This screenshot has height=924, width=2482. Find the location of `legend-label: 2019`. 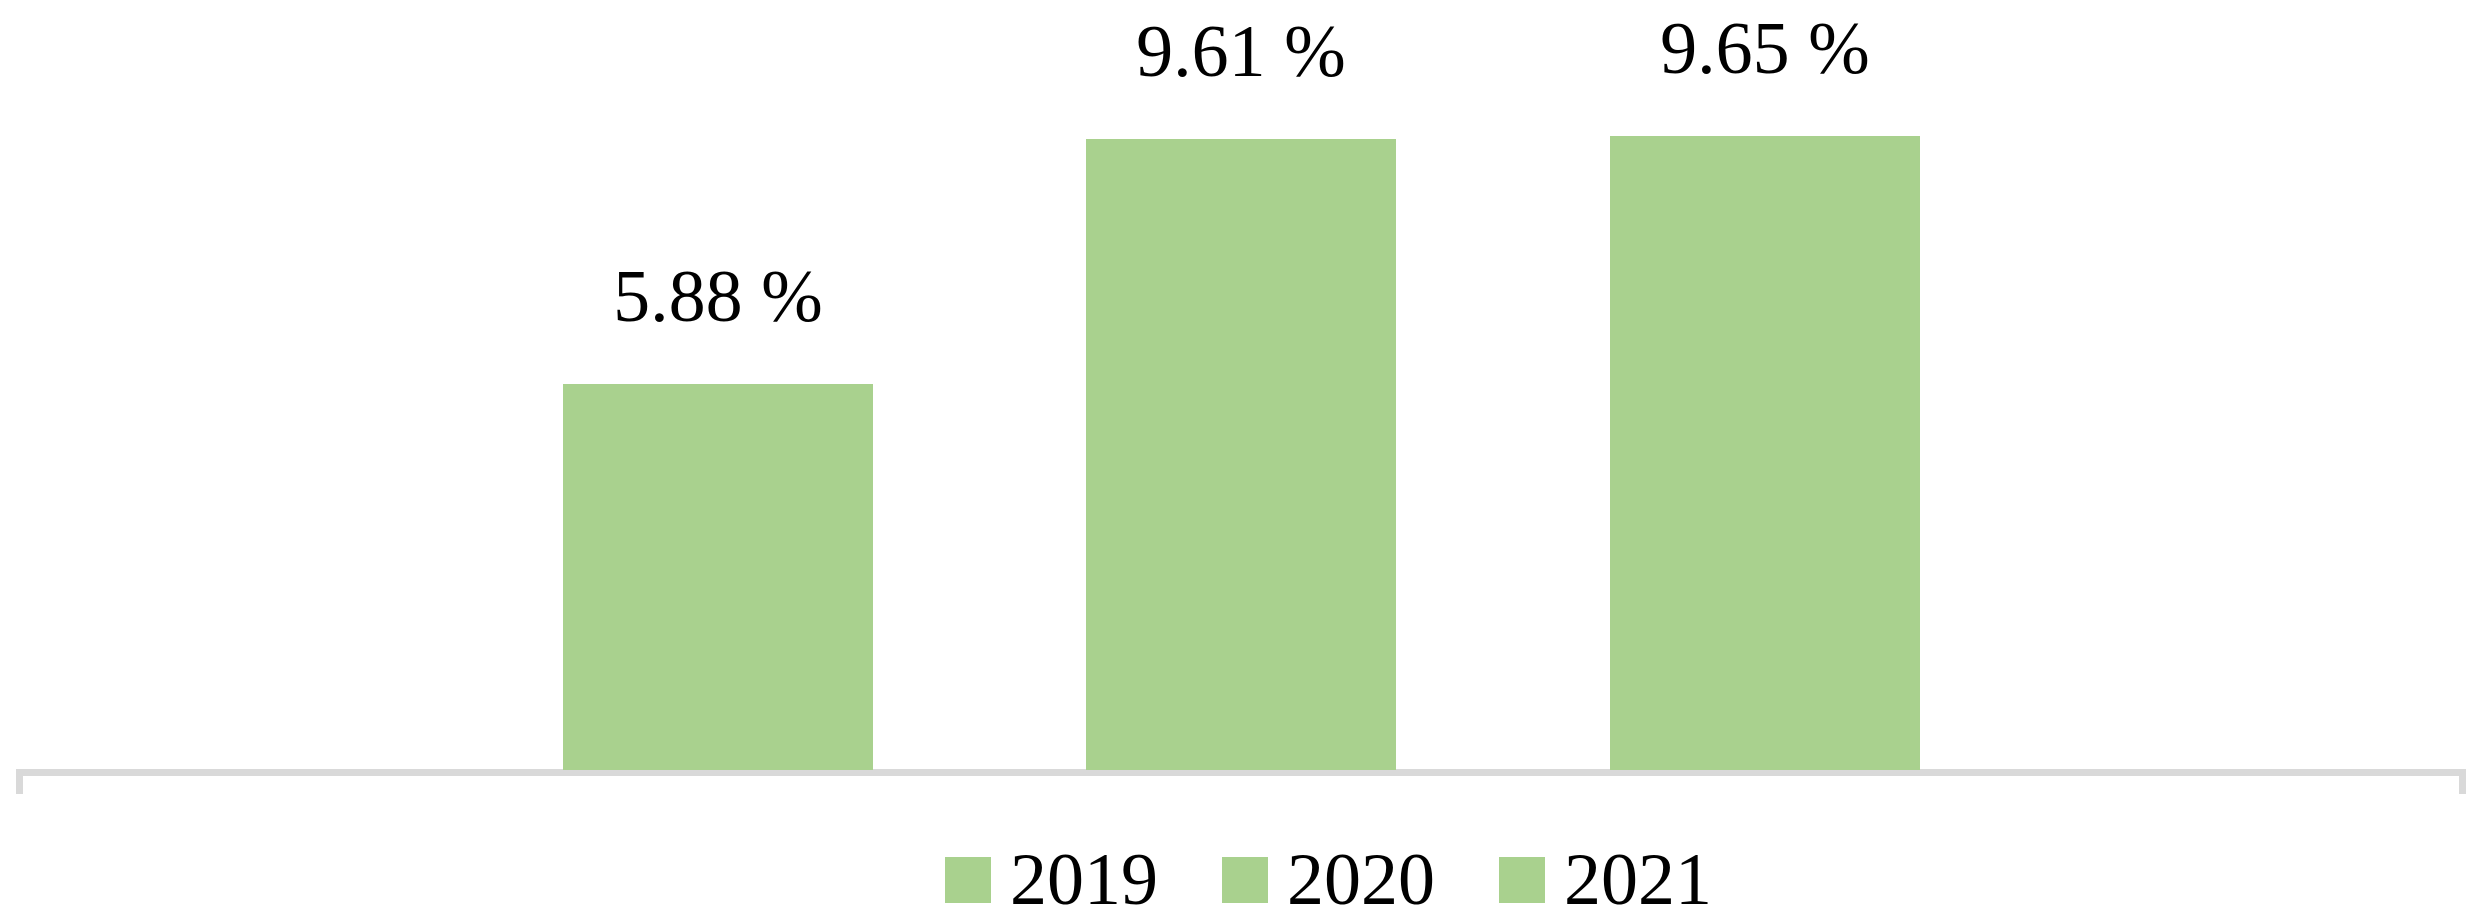

legend-label: 2019 is located at coordinates (1084, 880).